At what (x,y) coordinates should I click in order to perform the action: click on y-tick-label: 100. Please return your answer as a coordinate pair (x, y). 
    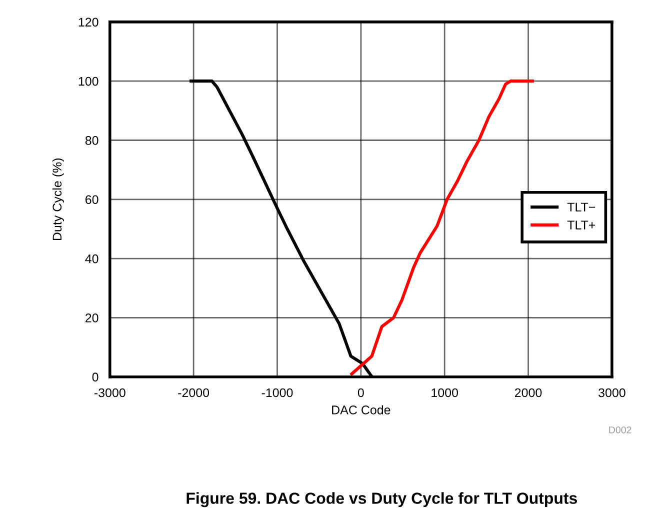
    Looking at the image, I should click on (88, 81).